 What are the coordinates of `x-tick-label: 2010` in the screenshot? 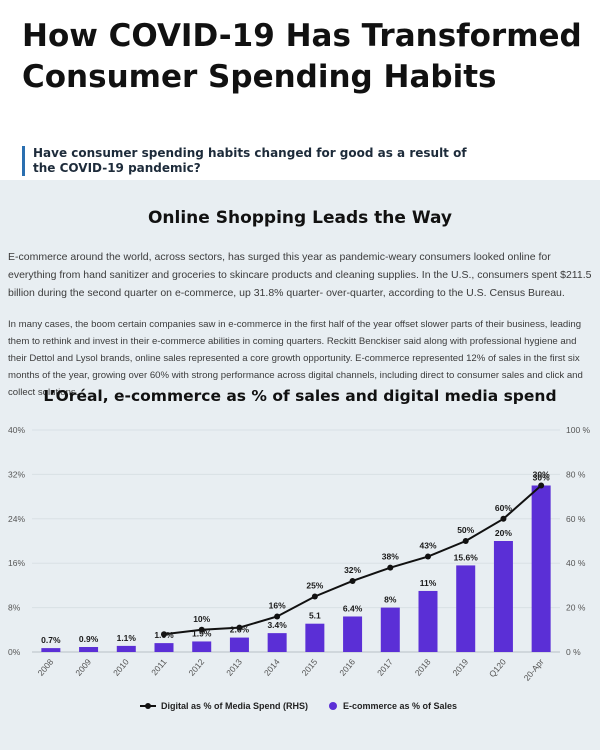 It's located at (121, 667).